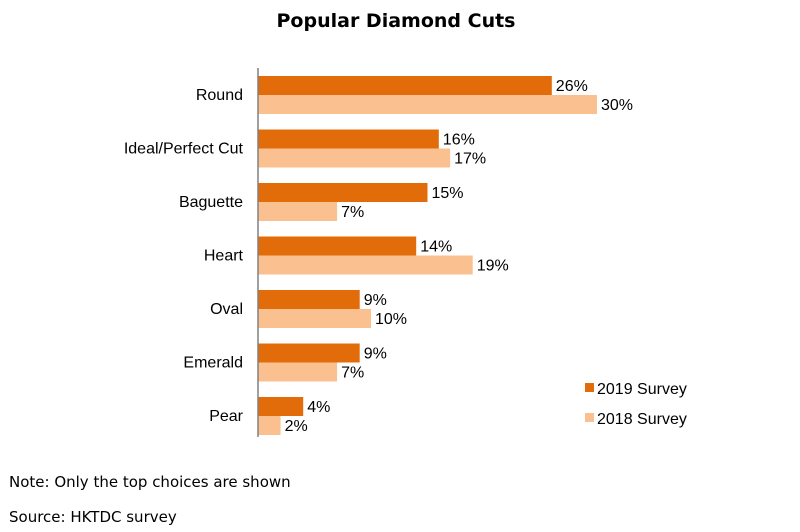  I want to click on category-label-pear: Pear, so click(226, 416).